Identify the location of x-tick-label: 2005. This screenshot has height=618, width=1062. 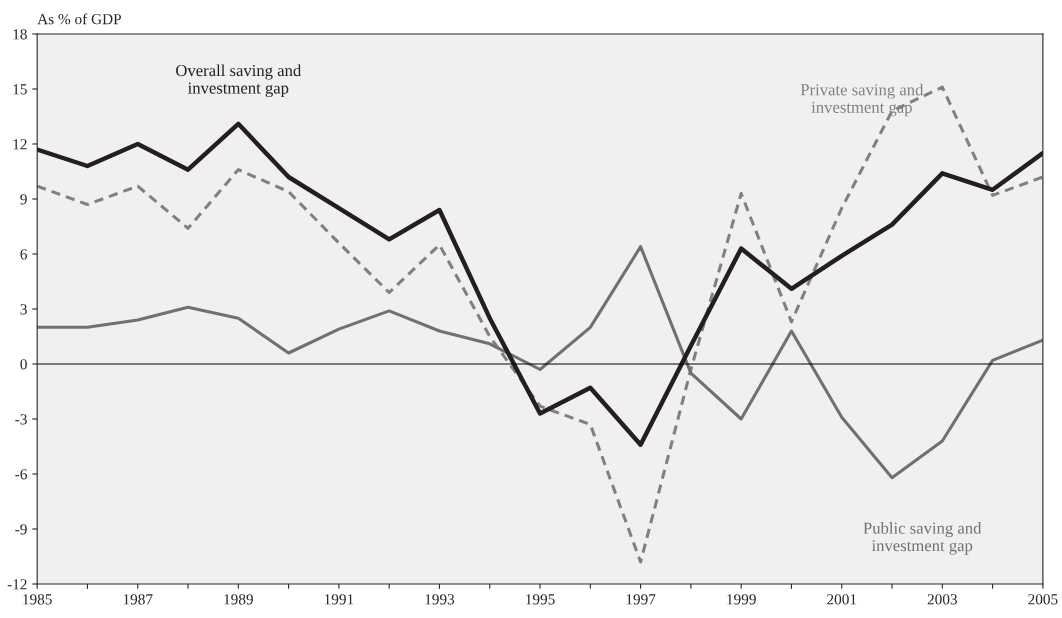
(1043, 599).